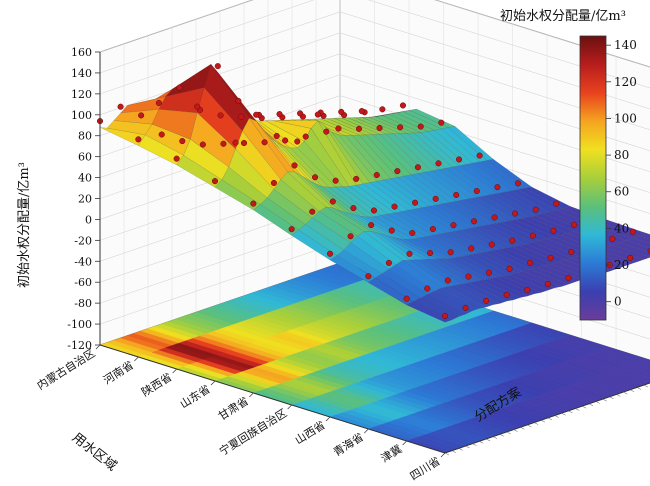  I want to click on colorbar: 初始水权分配量/亿m³ 140 120 100 80 60 40 20 0, so click(568, 164).